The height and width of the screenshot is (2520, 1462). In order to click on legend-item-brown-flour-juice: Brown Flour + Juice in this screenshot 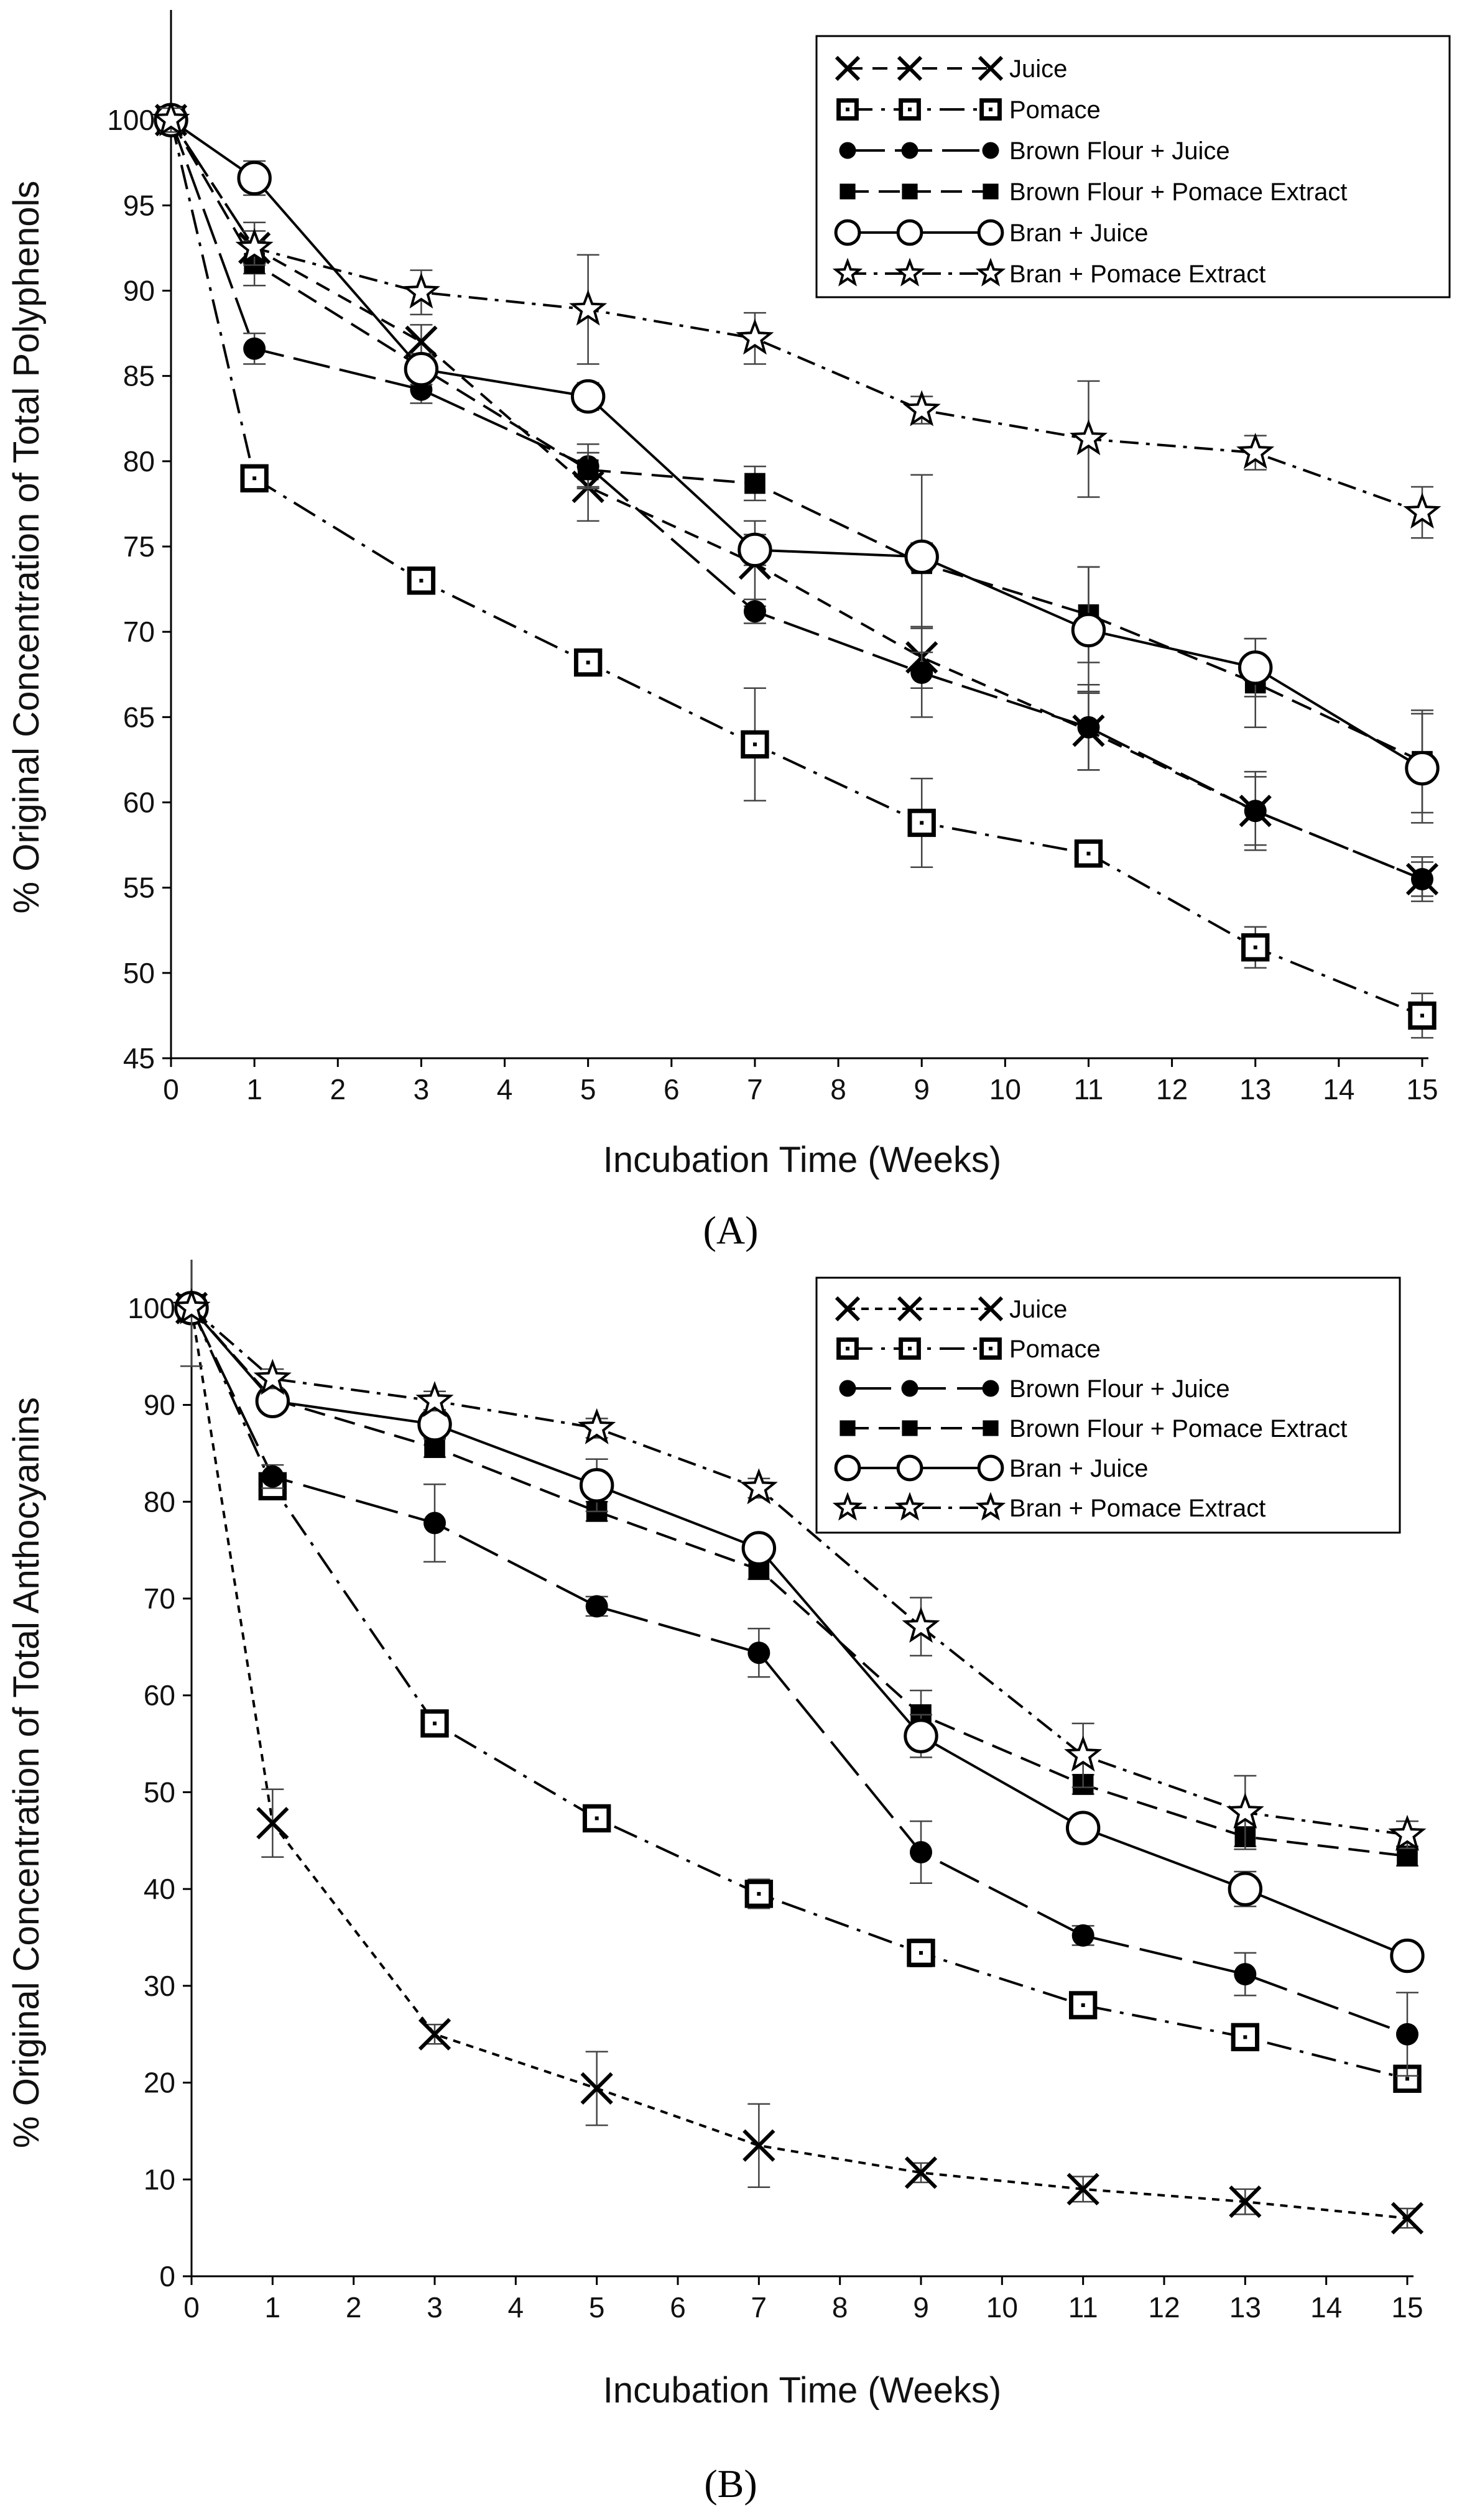, I will do `click(1034, 151)`.